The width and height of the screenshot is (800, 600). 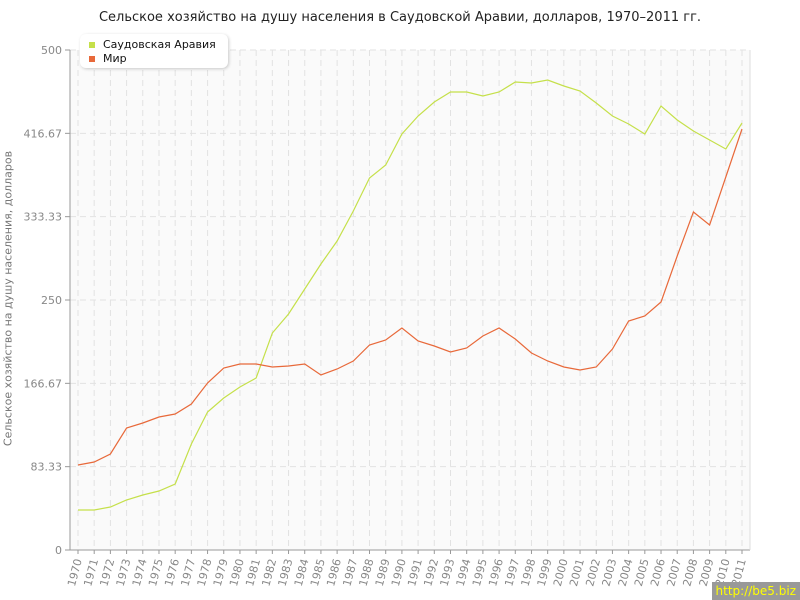 What do you see at coordinates (755, 591) in the screenshot?
I see `watermark: http://be5.biz` at bounding box center [755, 591].